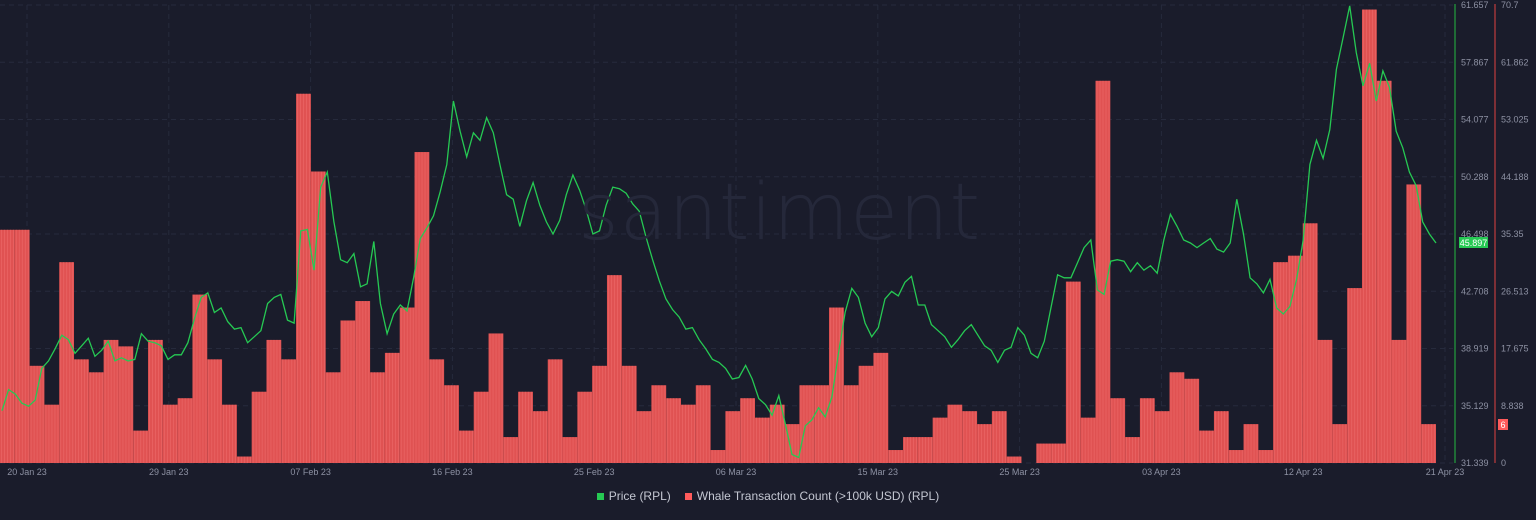  What do you see at coordinates (1475, 291) in the screenshot?
I see `svg-text: 42.708` at bounding box center [1475, 291].